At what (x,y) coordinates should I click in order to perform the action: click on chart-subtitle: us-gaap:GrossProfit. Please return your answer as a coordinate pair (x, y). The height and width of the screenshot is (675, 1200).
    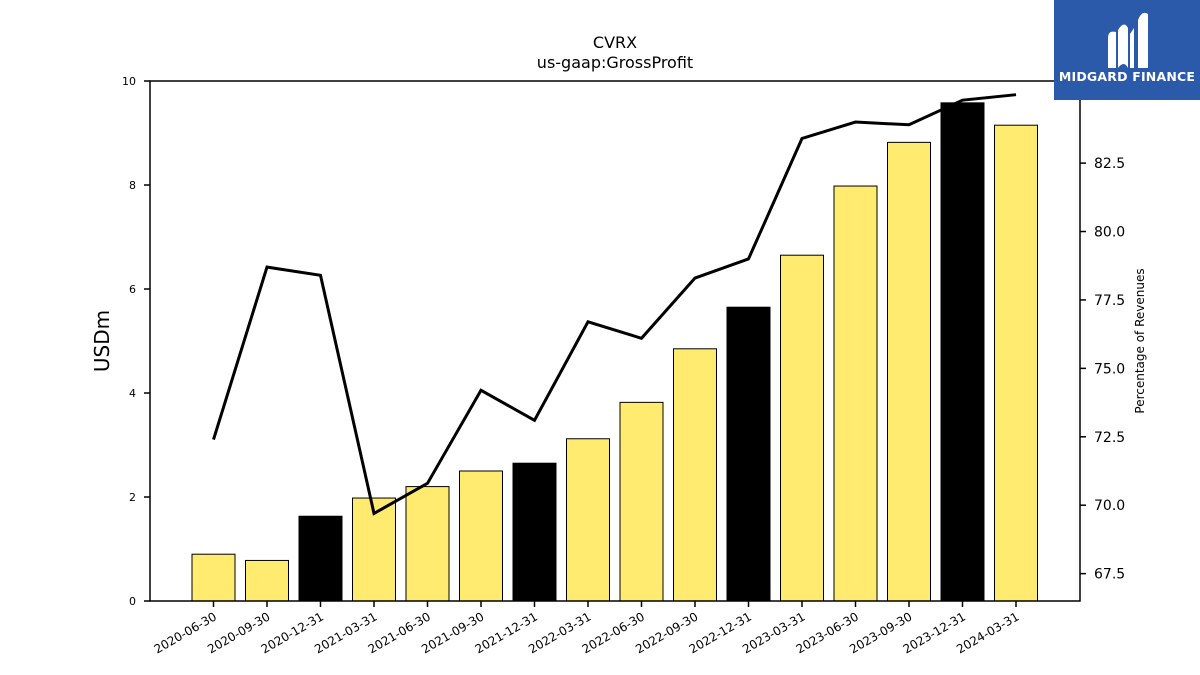
    Looking at the image, I should click on (615, 62).